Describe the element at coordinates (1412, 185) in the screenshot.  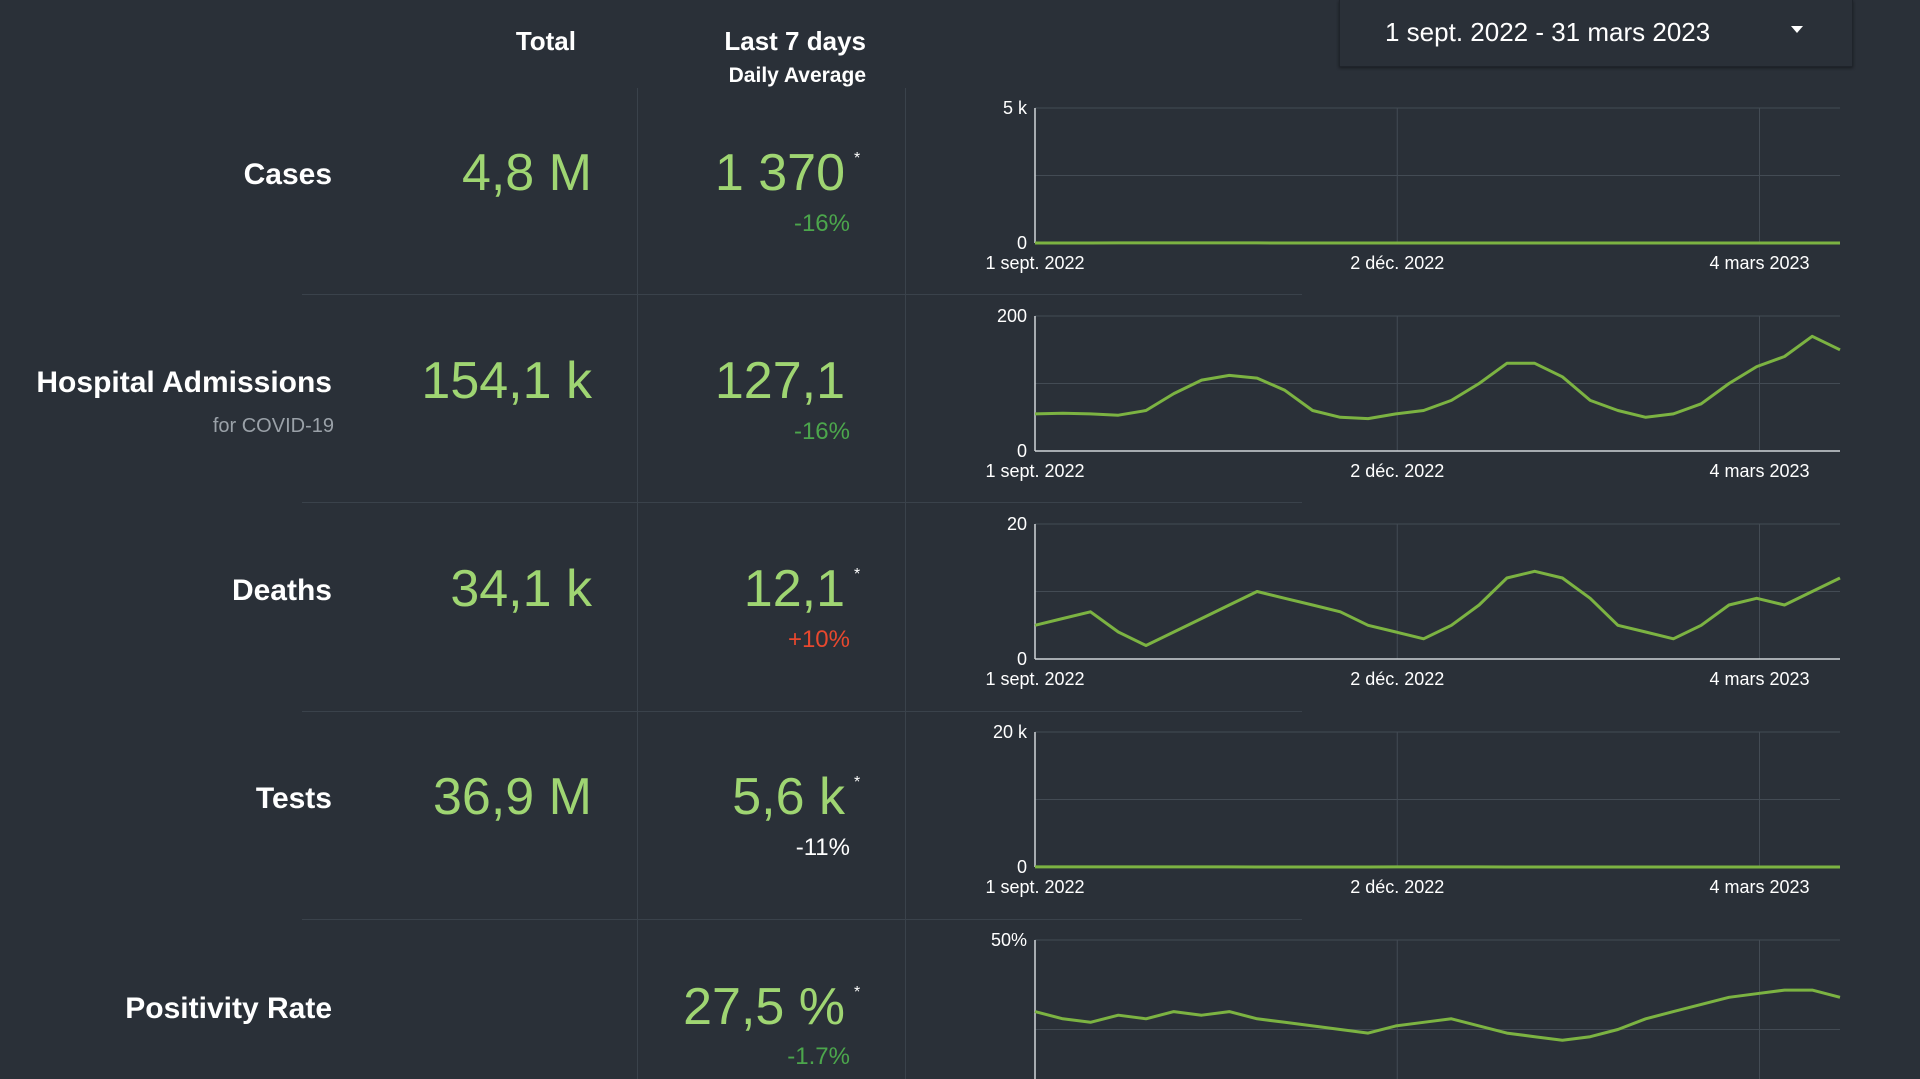
I see `cases-sparkline-chart: 0 5 k 1 sept. 2022 2 déc. 2022 4 mars 2023` at that location.